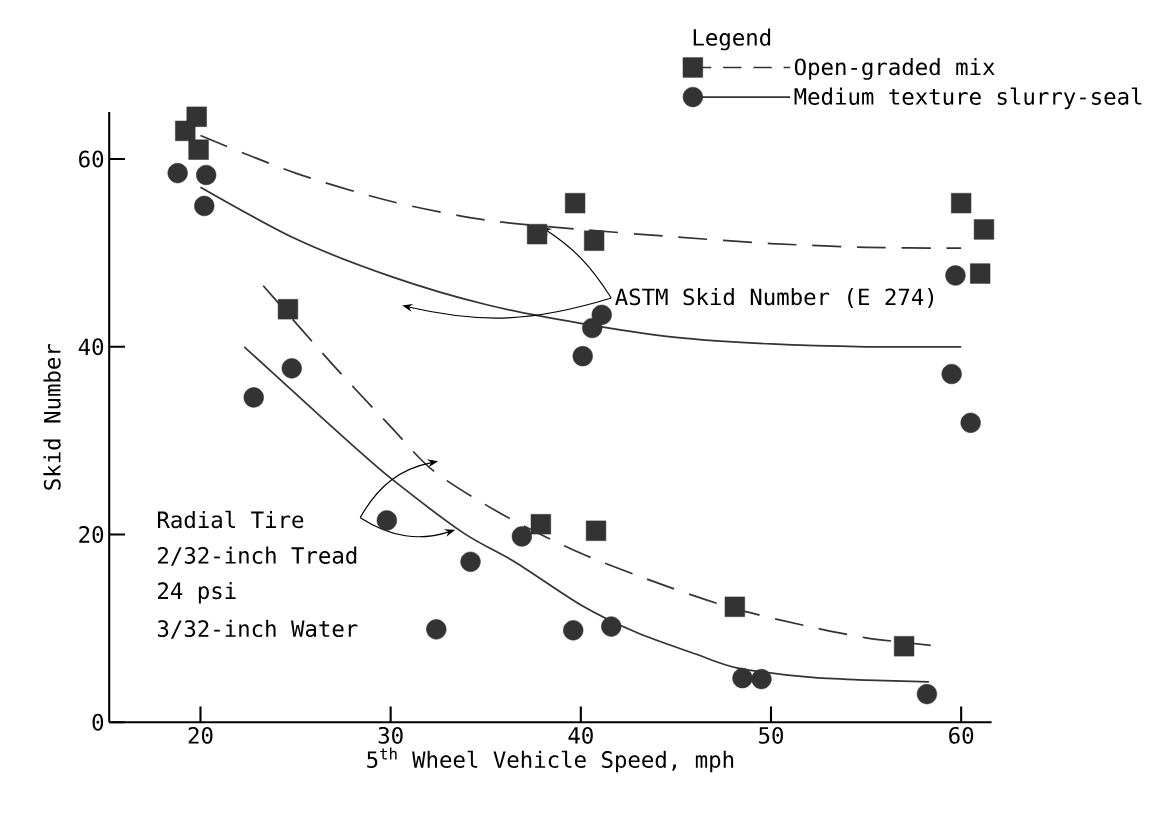 The width and height of the screenshot is (1153, 820). I want to click on annotation: 24 psi, so click(197, 593).